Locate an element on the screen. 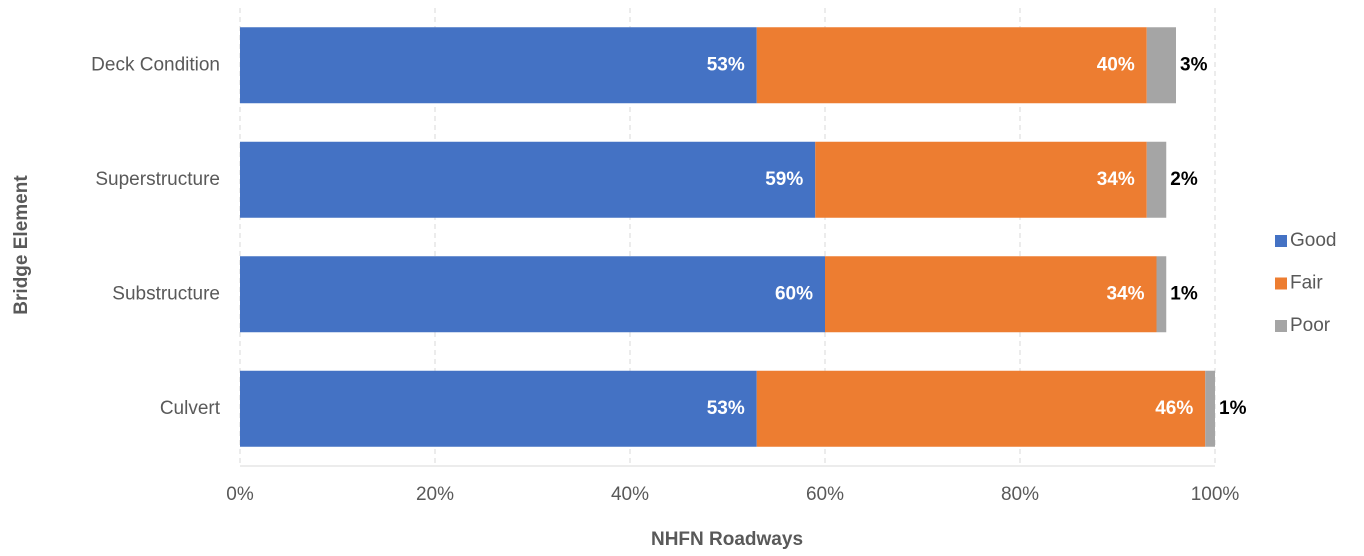 The width and height of the screenshot is (1364, 556). legend-label: Good is located at coordinates (1313, 240).